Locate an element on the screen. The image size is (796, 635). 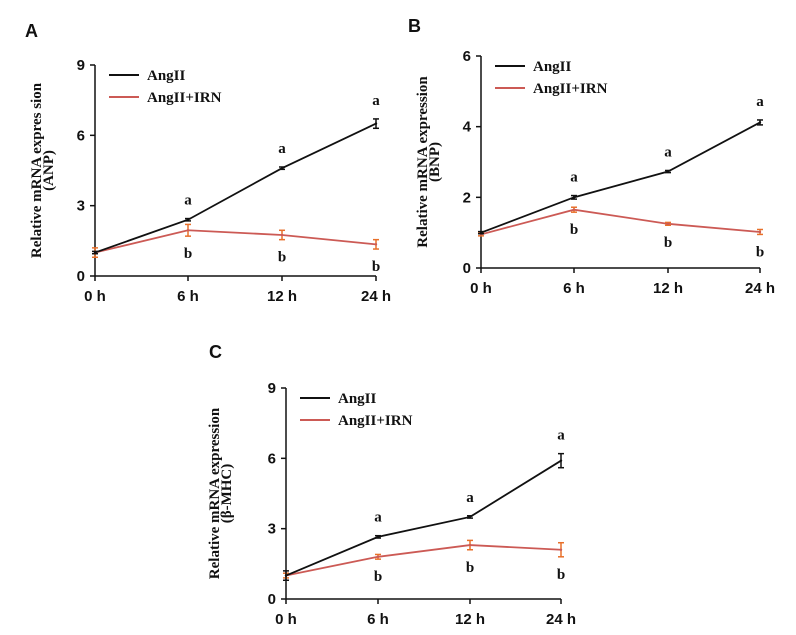
y-axis-label: Relative mRNA expres sion is located at coordinates (37, 170).